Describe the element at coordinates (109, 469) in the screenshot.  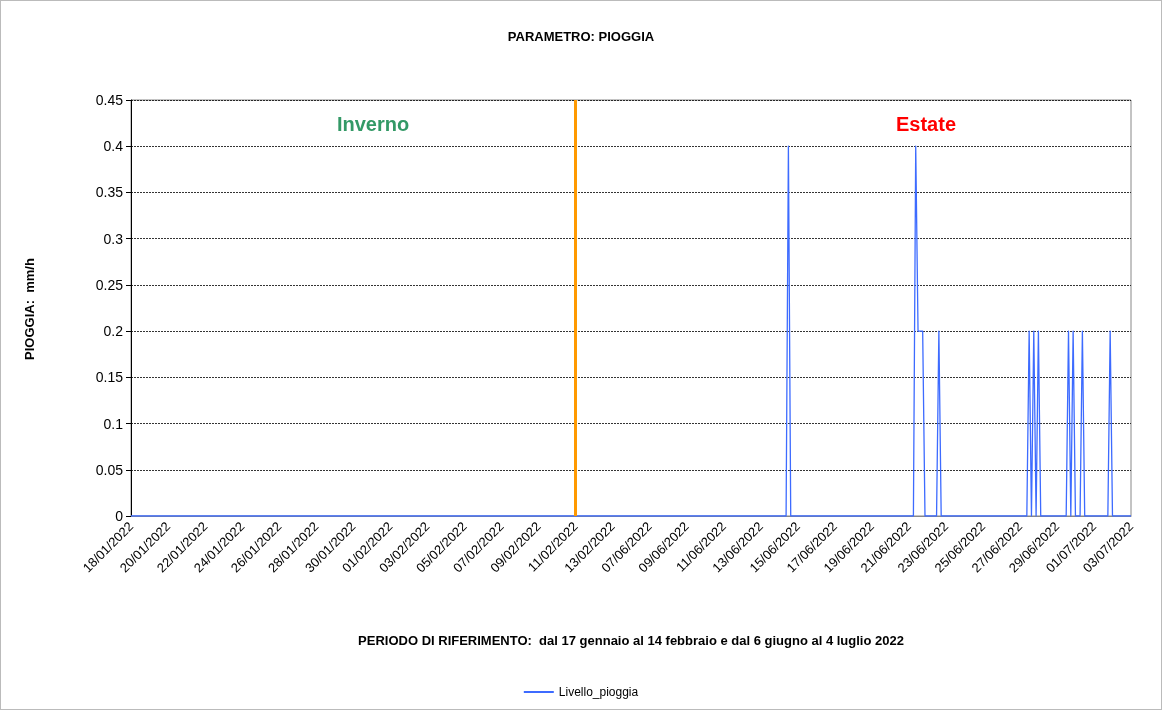
I see `y-tick-label: 0.05` at that location.